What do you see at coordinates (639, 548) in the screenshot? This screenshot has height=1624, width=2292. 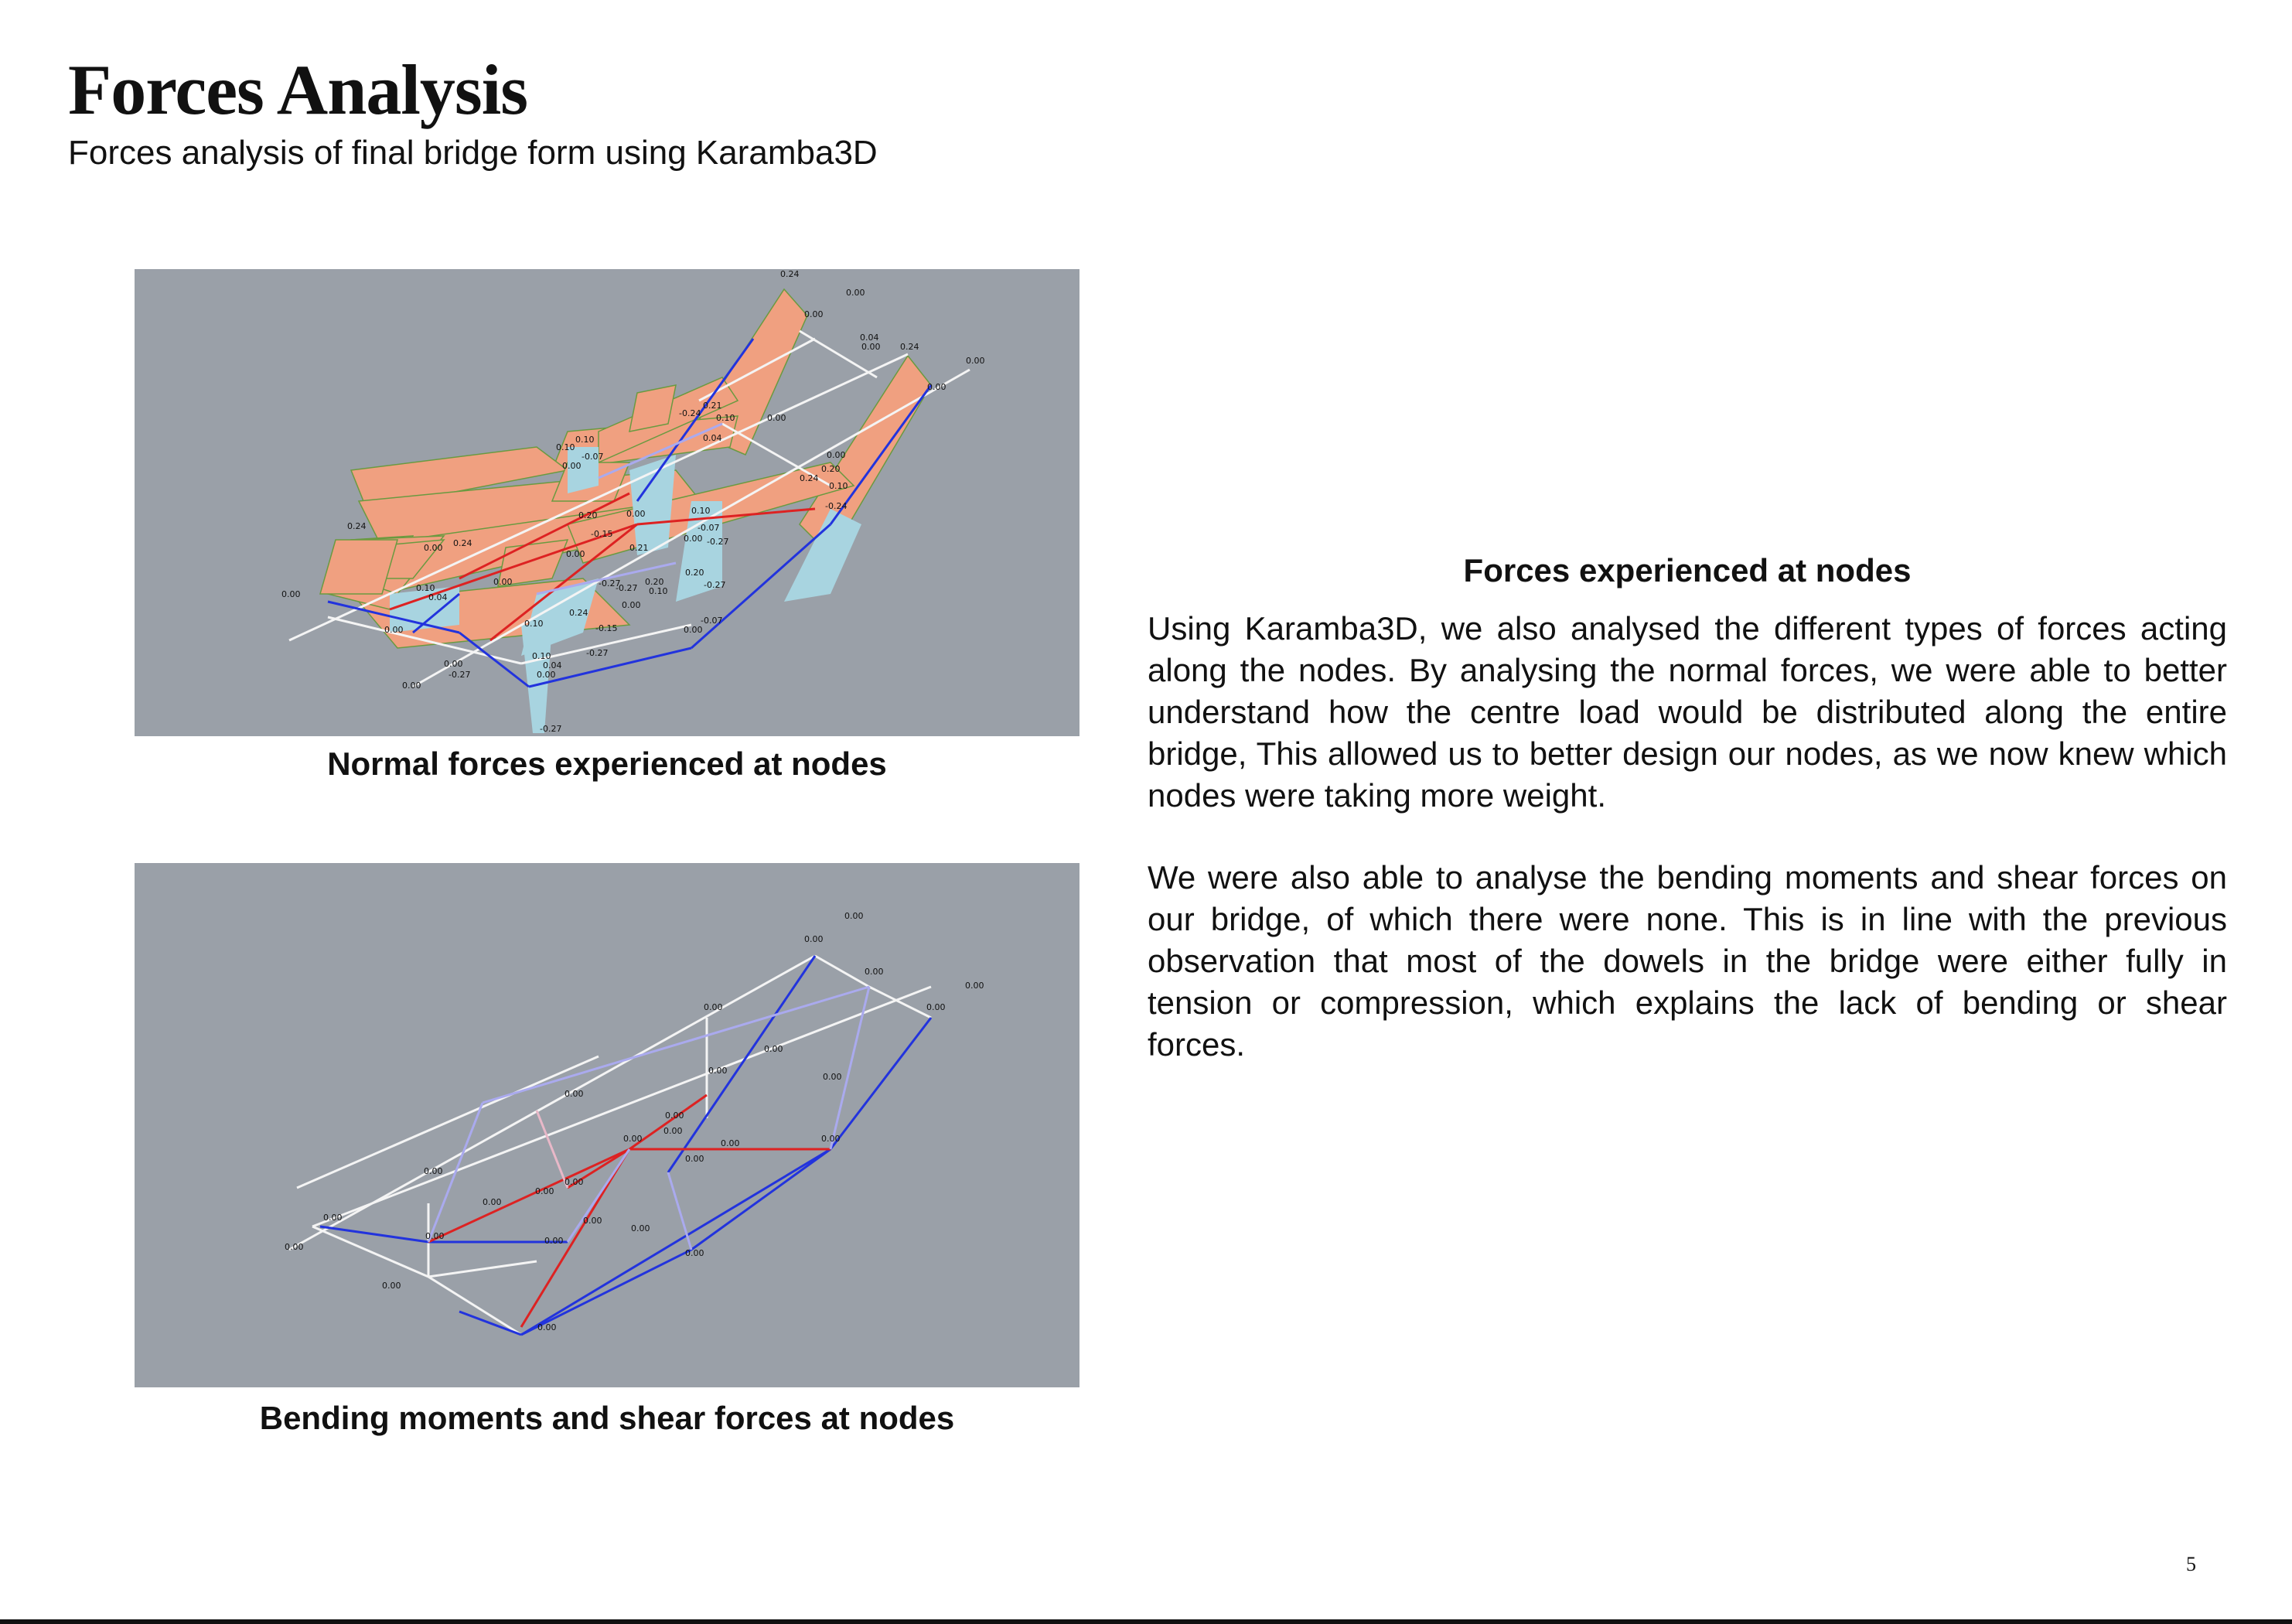 I see `node-label: 0.21` at bounding box center [639, 548].